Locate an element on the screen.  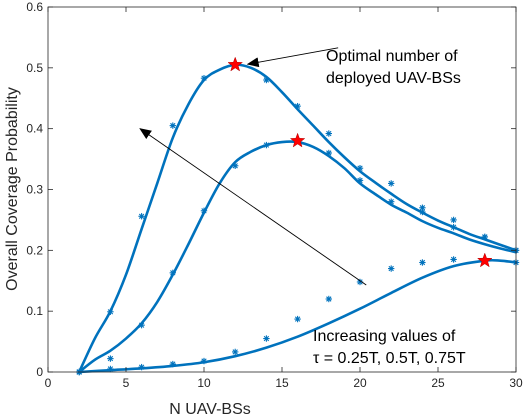
y-tick-label: 0 is located at coordinates (39, 372).